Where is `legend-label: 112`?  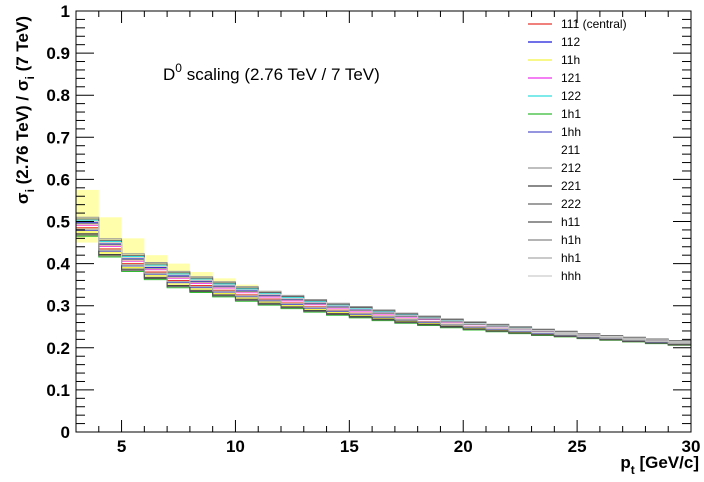 legend-label: 112 is located at coordinates (570, 42).